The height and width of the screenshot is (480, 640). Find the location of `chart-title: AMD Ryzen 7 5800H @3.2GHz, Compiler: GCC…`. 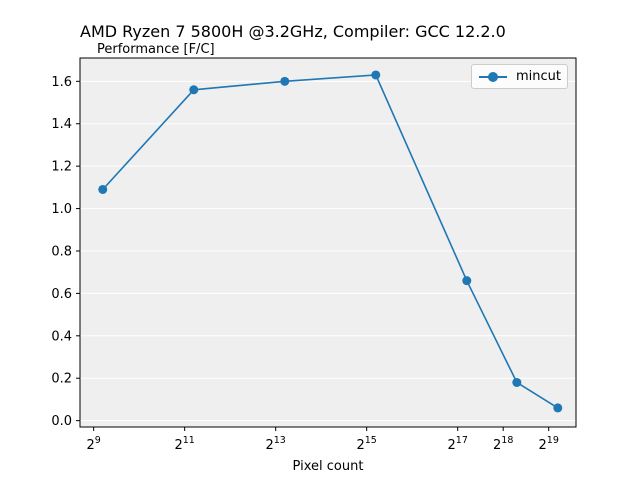

chart-title: AMD Ryzen 7 5800H @3.2GHz, Compiler: GCC… is located at coordinates (293, 31).